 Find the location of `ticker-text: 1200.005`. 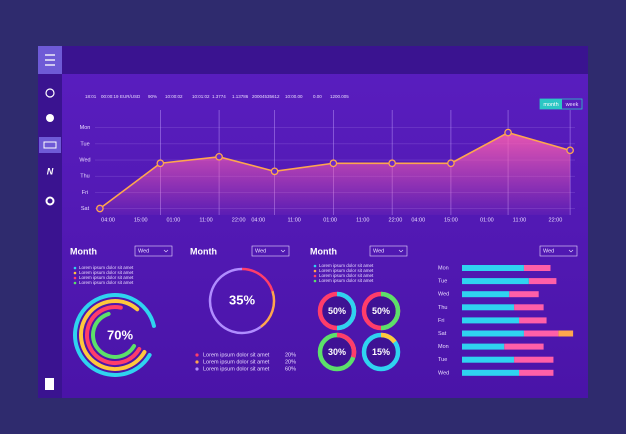

ticker-text: 1200.005 is located at coordinates (339, 96).